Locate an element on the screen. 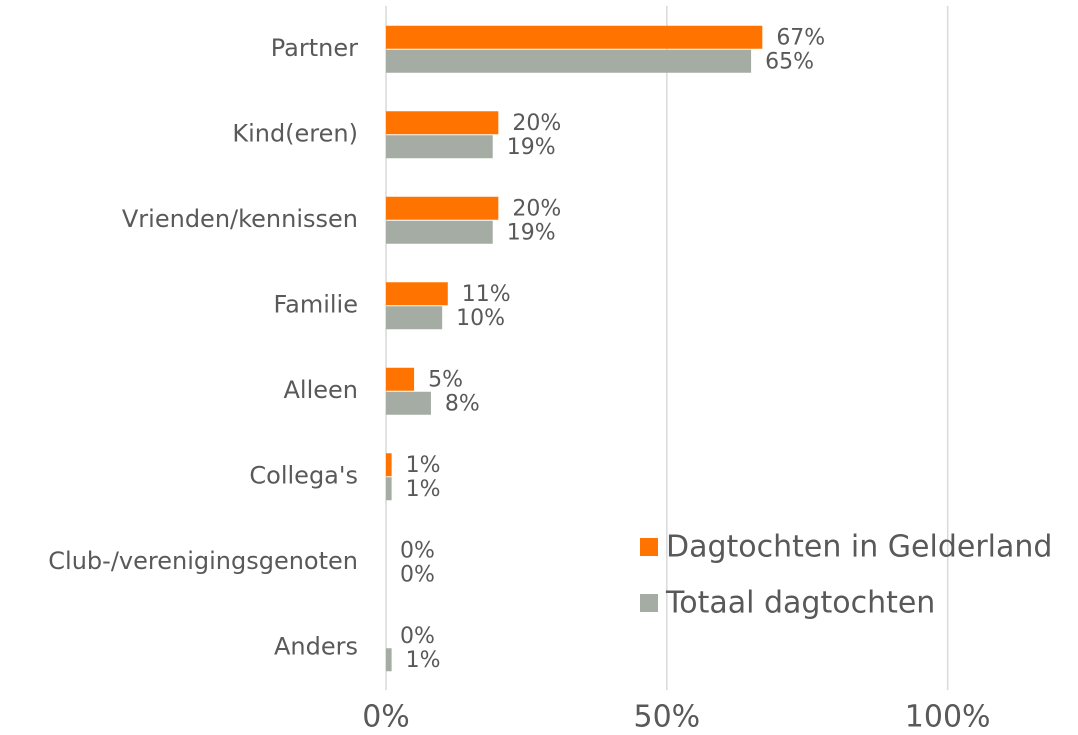 Image resolution: width=1078 pixels, height=735 pixels. y-tick-label: Kind(eren) is located at coordinates (295, 133).